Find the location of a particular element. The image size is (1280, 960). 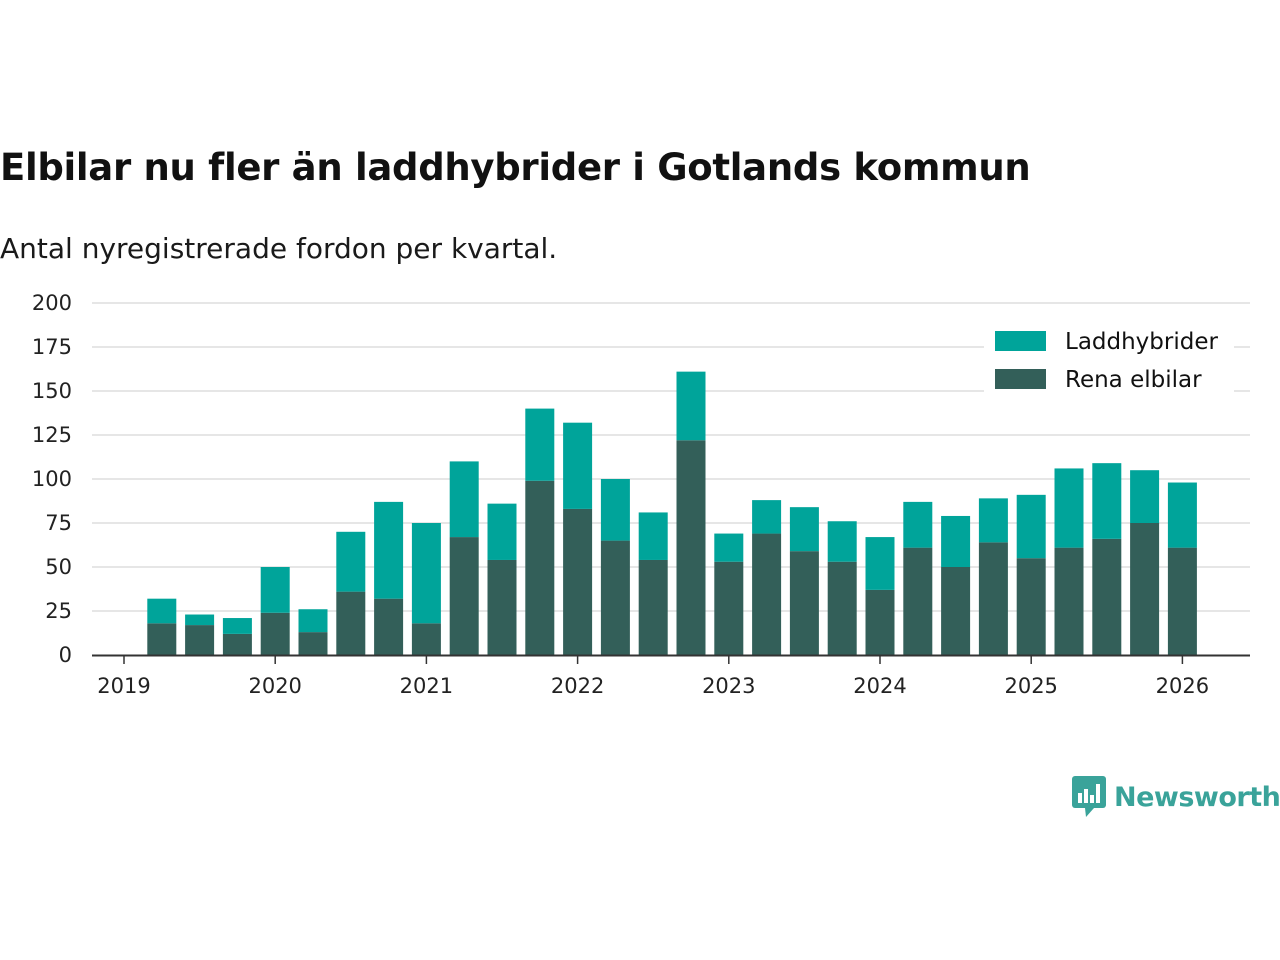

bar-laddhybrider-2021-q2 is located at coordinates (464, 499).